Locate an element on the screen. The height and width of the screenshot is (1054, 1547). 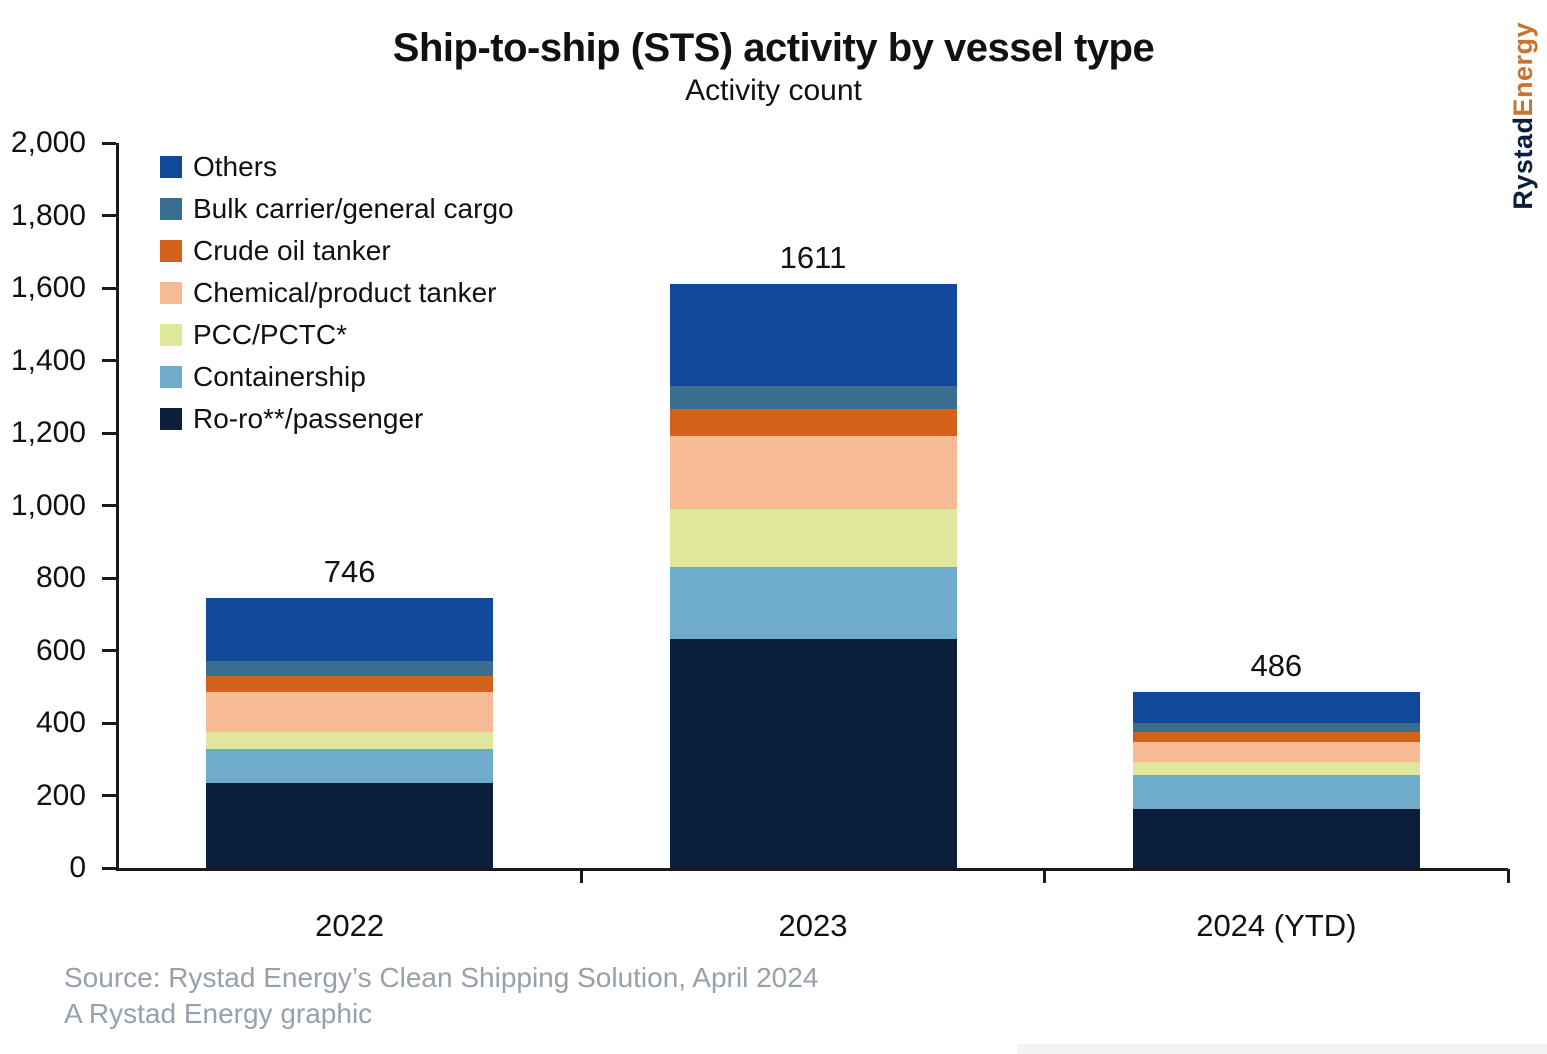
y-tick-label: 600 is located at coordinates (60, 650).